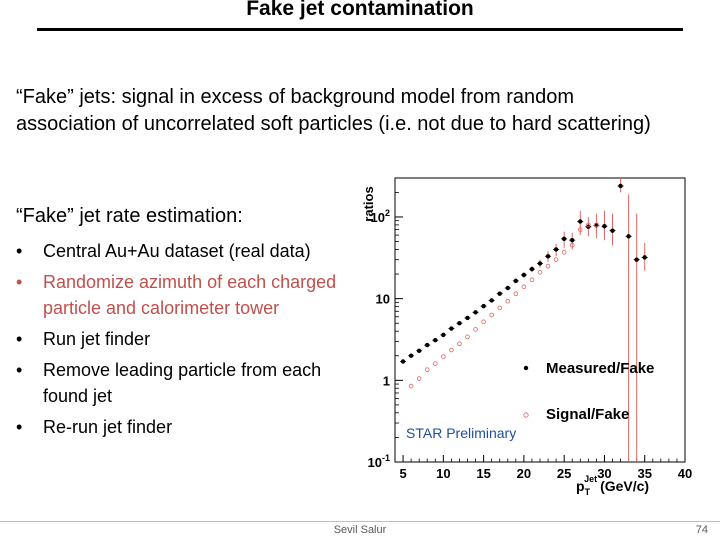  I want to click on title-underline, so click(360, 29).